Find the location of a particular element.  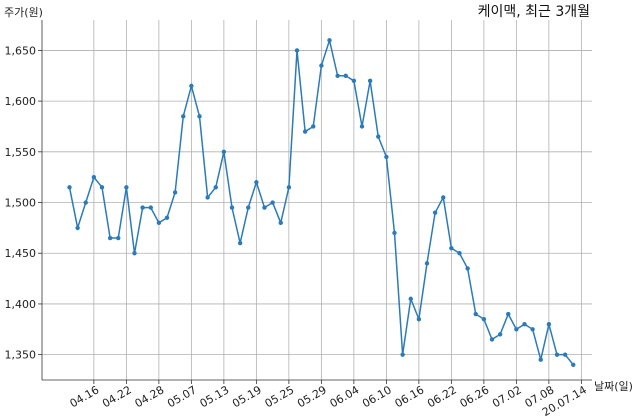

x-tick-label: 05.25 is located at coordinates (280, 396).